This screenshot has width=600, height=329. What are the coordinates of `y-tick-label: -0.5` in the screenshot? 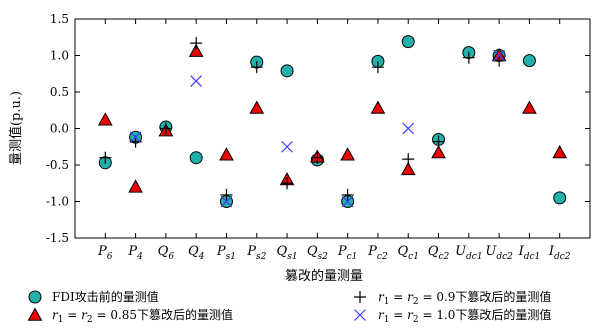 It's located at (57, 165).